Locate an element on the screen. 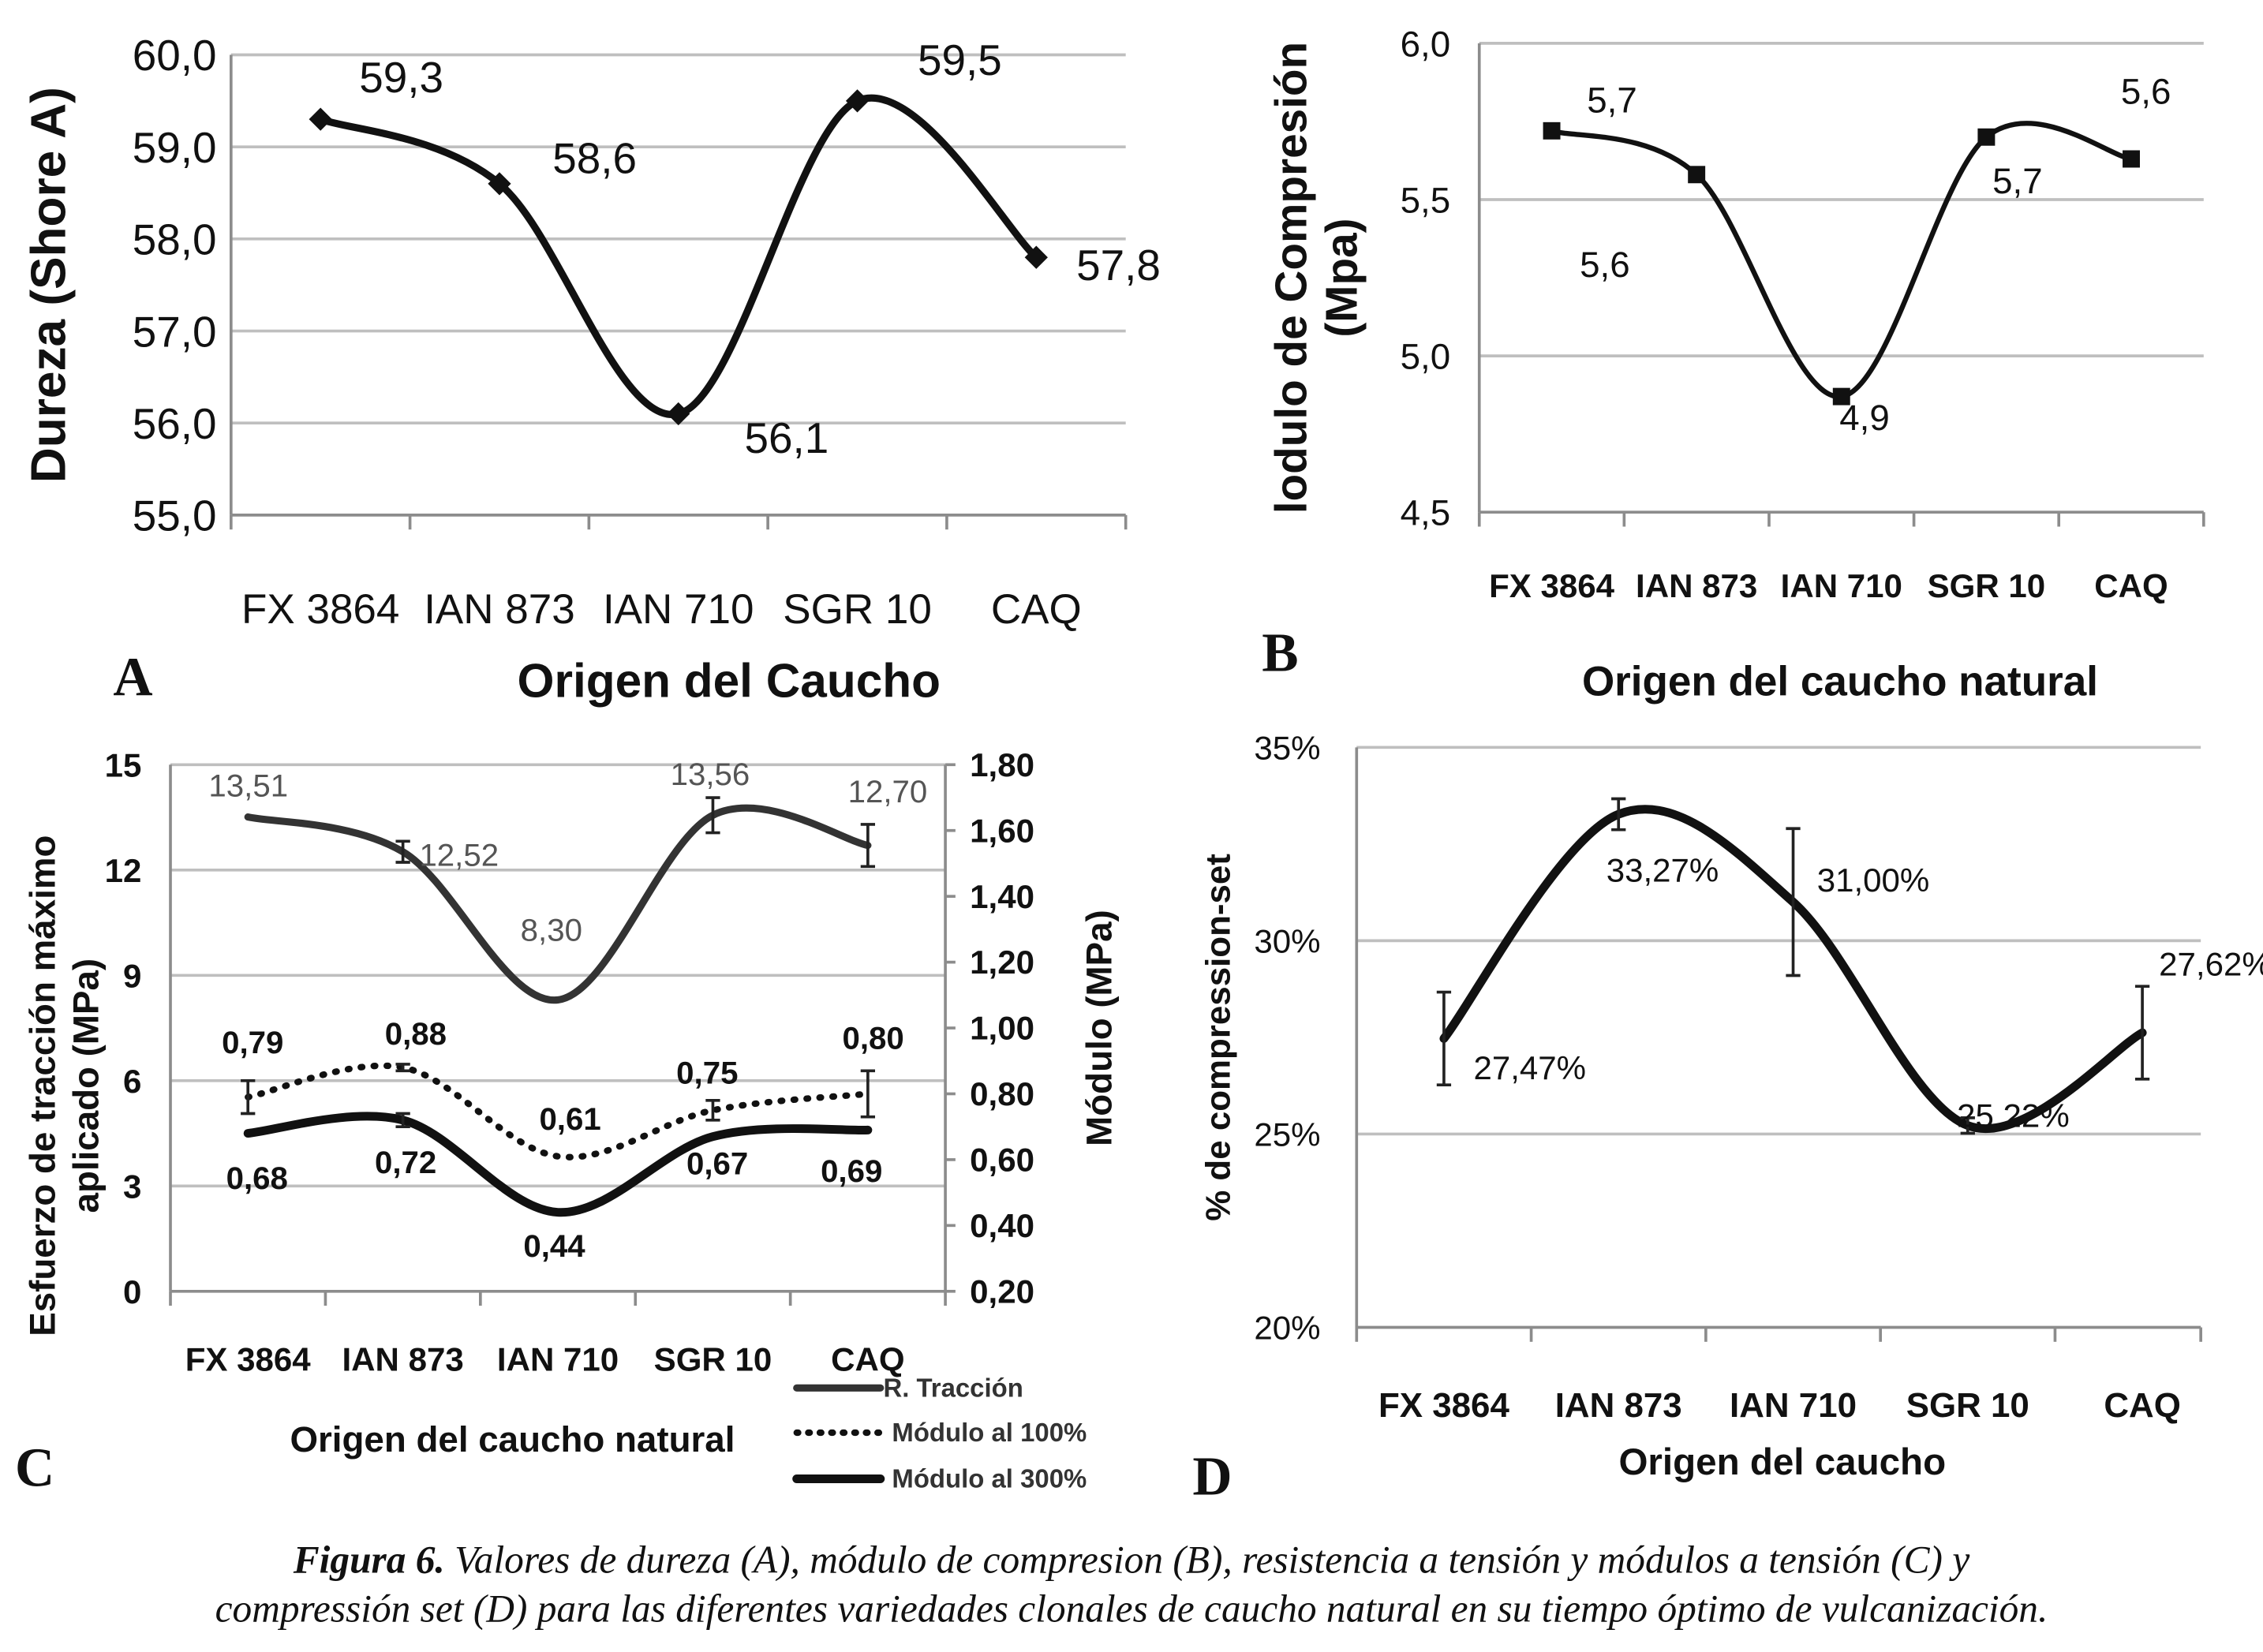 Image resolution: width=2263 pixels, height=1652 pixels. legend-item: R. Tracción is located at coordinates (908, 1387).